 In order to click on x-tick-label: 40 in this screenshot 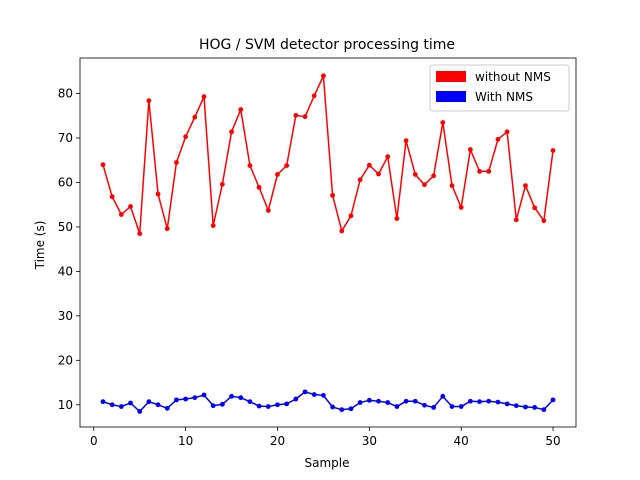, I will do `click(461, 441)`.